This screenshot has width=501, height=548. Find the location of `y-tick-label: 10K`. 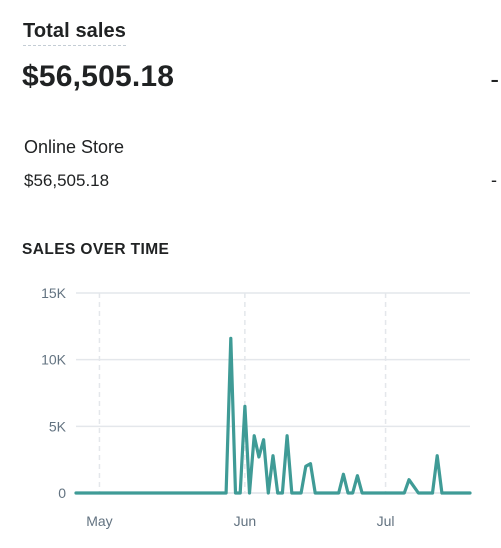

y-tick-label: 10K is located at coordinates (54, 360).